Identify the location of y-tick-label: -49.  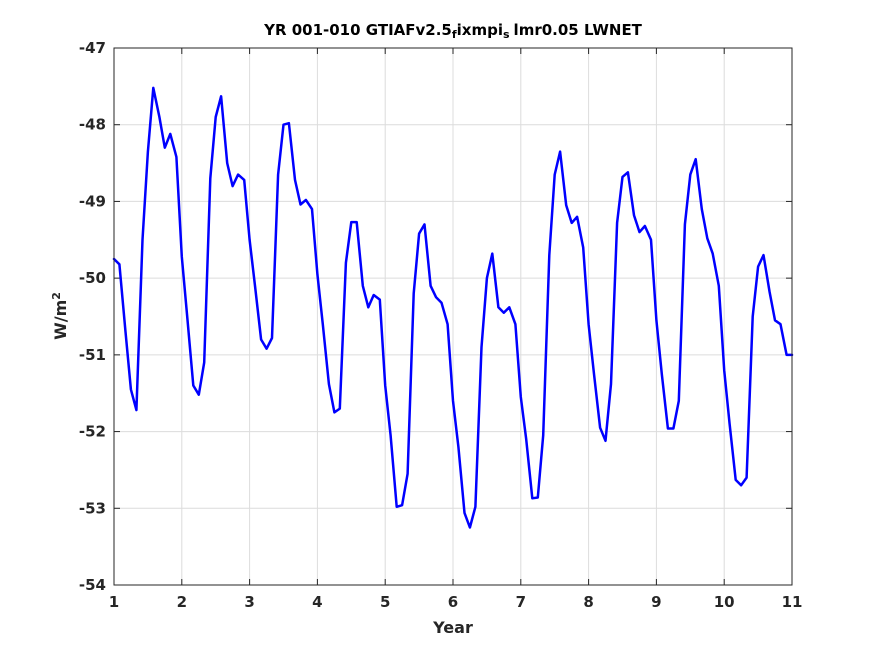
(92, 201).